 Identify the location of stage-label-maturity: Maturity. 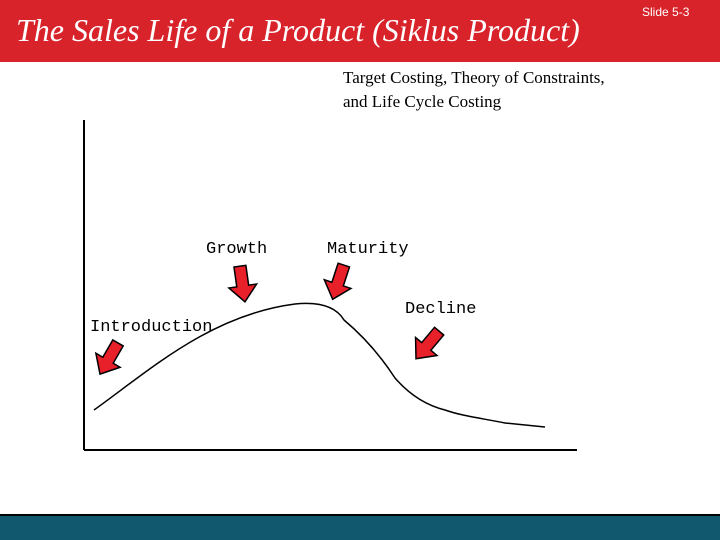
(368, 249).